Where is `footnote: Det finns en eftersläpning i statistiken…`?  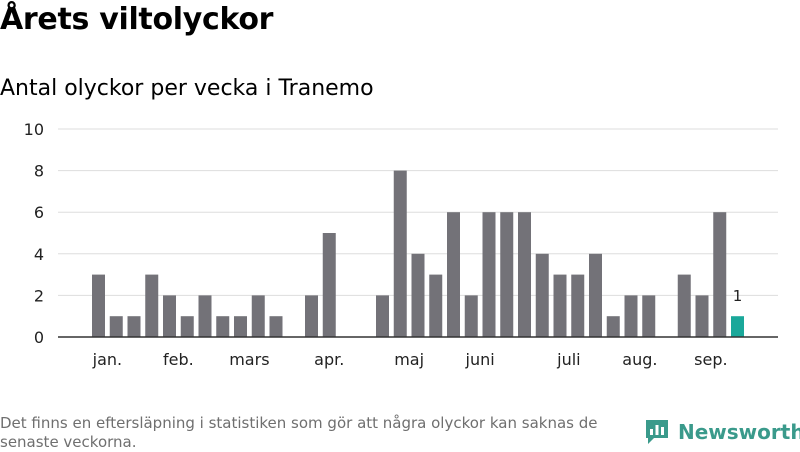 footnote: Det finns en eftersläpning i statistiken… is located at coordinates (299, 432).